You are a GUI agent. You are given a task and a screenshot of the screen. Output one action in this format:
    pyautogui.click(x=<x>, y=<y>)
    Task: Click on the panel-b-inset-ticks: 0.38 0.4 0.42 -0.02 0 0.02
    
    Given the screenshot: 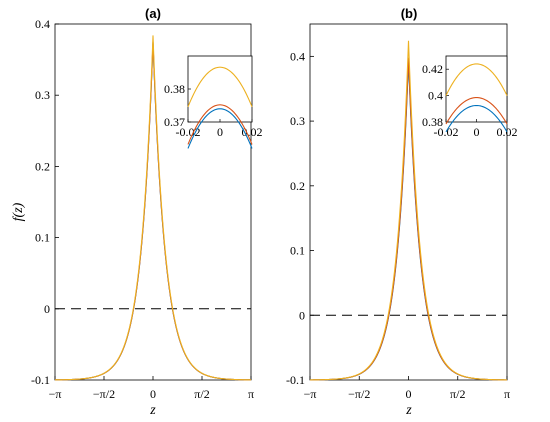 What is the action you would take?
    pyautogui.click(x=470, y=100)
    